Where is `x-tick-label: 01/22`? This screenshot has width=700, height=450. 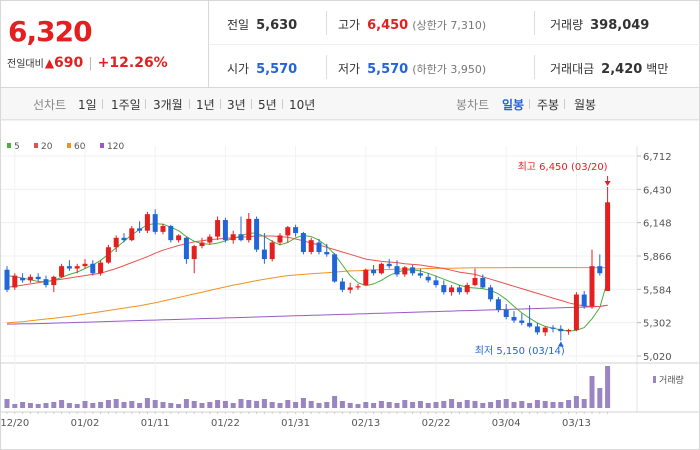 x-tick-label: 01/22 is located at coordinates (225, 423).